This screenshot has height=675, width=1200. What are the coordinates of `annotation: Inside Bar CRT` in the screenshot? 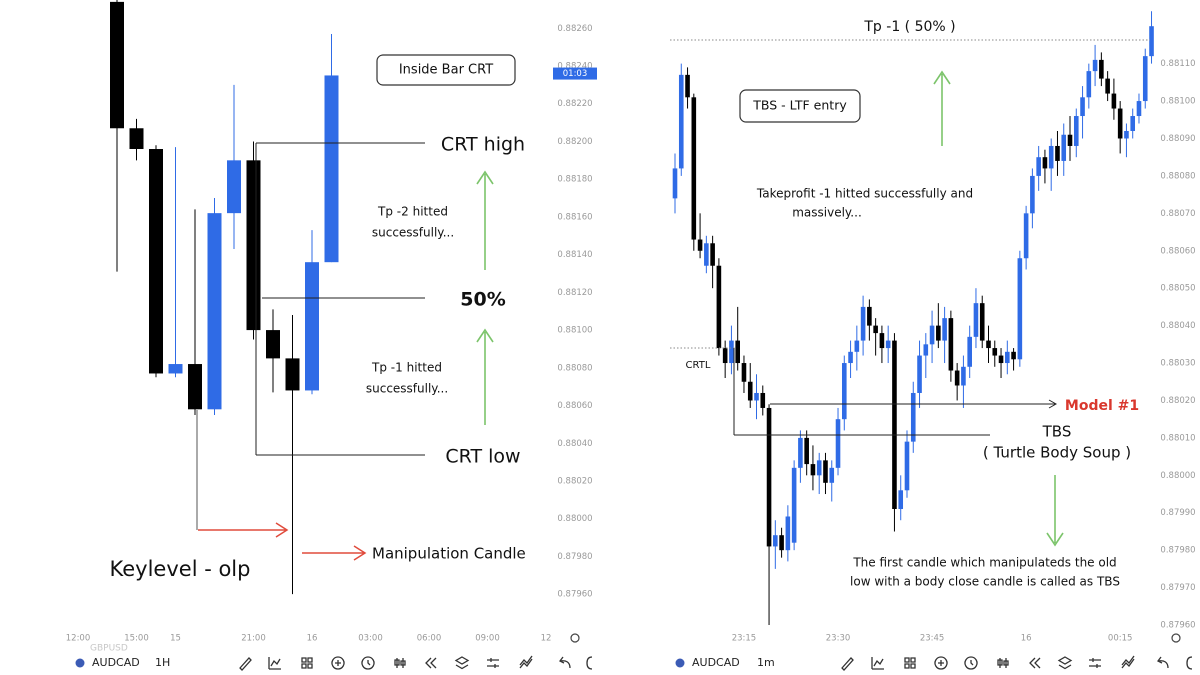 It's located at (446, 70).